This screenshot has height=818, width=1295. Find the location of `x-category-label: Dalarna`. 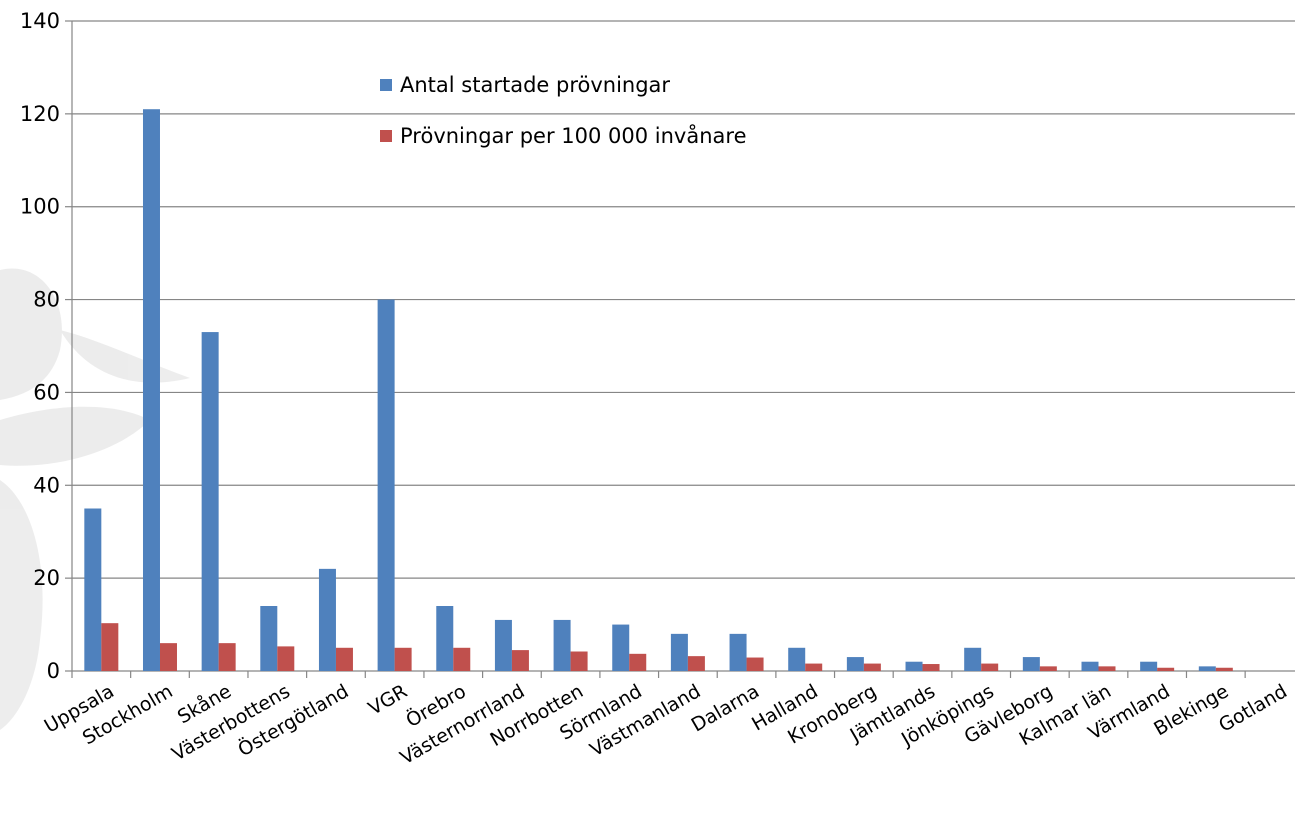

x-category-label: Dalarna is located at coordinates (725, 708).